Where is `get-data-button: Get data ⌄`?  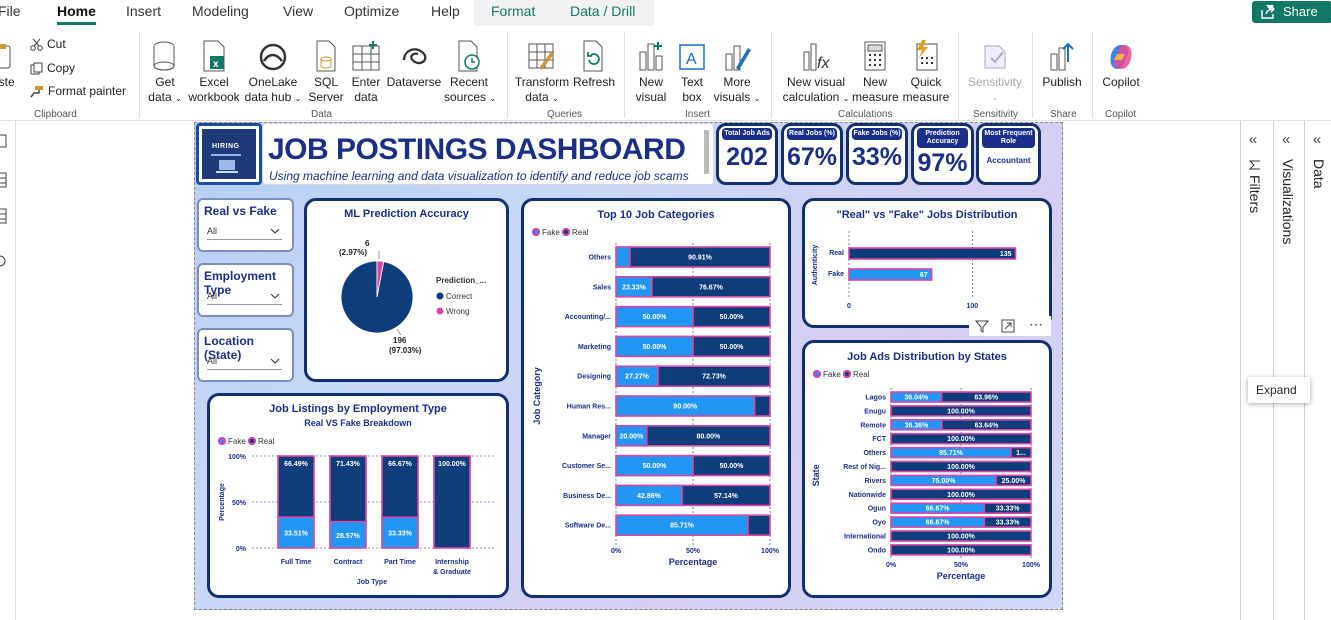
get-data-button: Get data ⌄ is located at coordinates (165, 71).